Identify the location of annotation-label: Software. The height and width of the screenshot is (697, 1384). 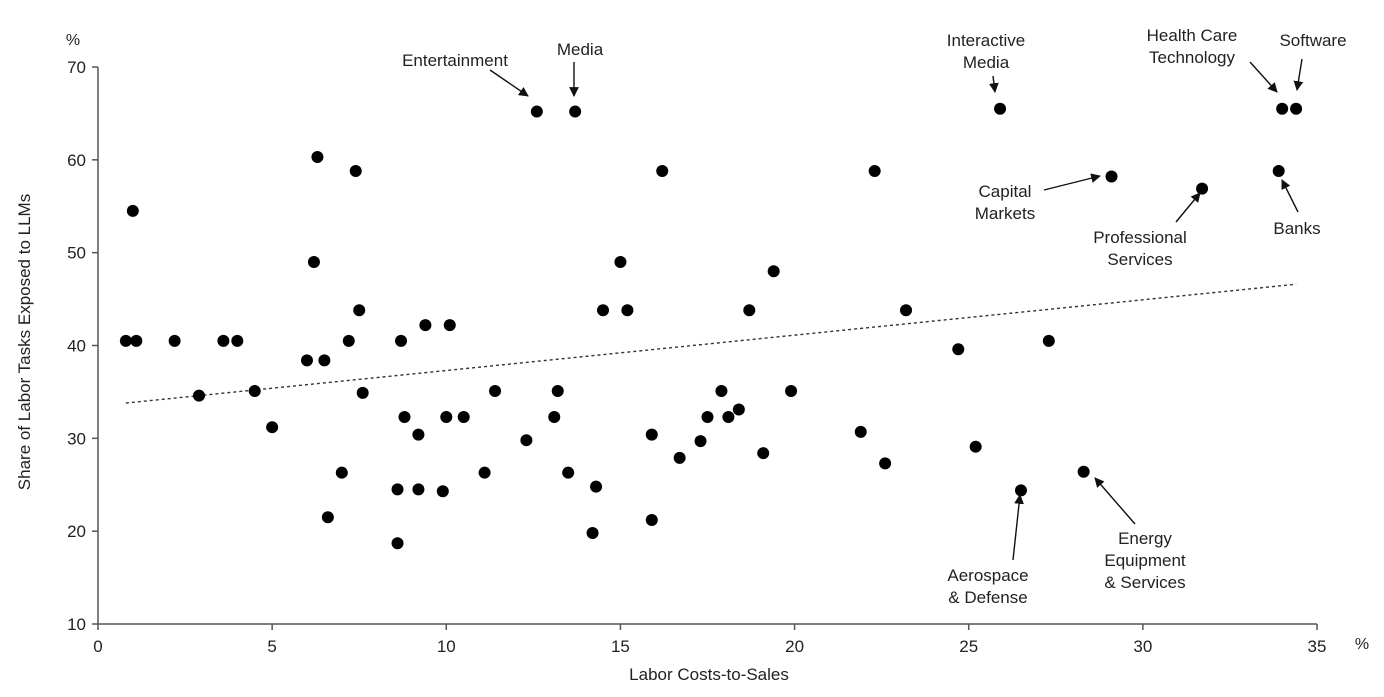
(1312, 40).